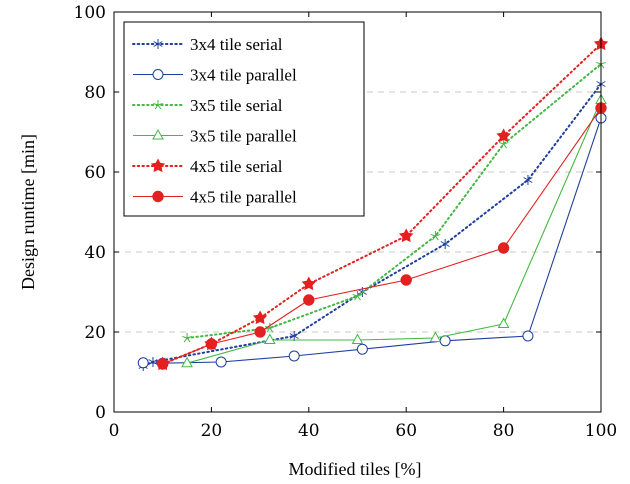 This screenshot has width=630, height=484. Describe the element at coordinates (212, 431) in the screenshot. I see `x-tick-label: 20` at that location.